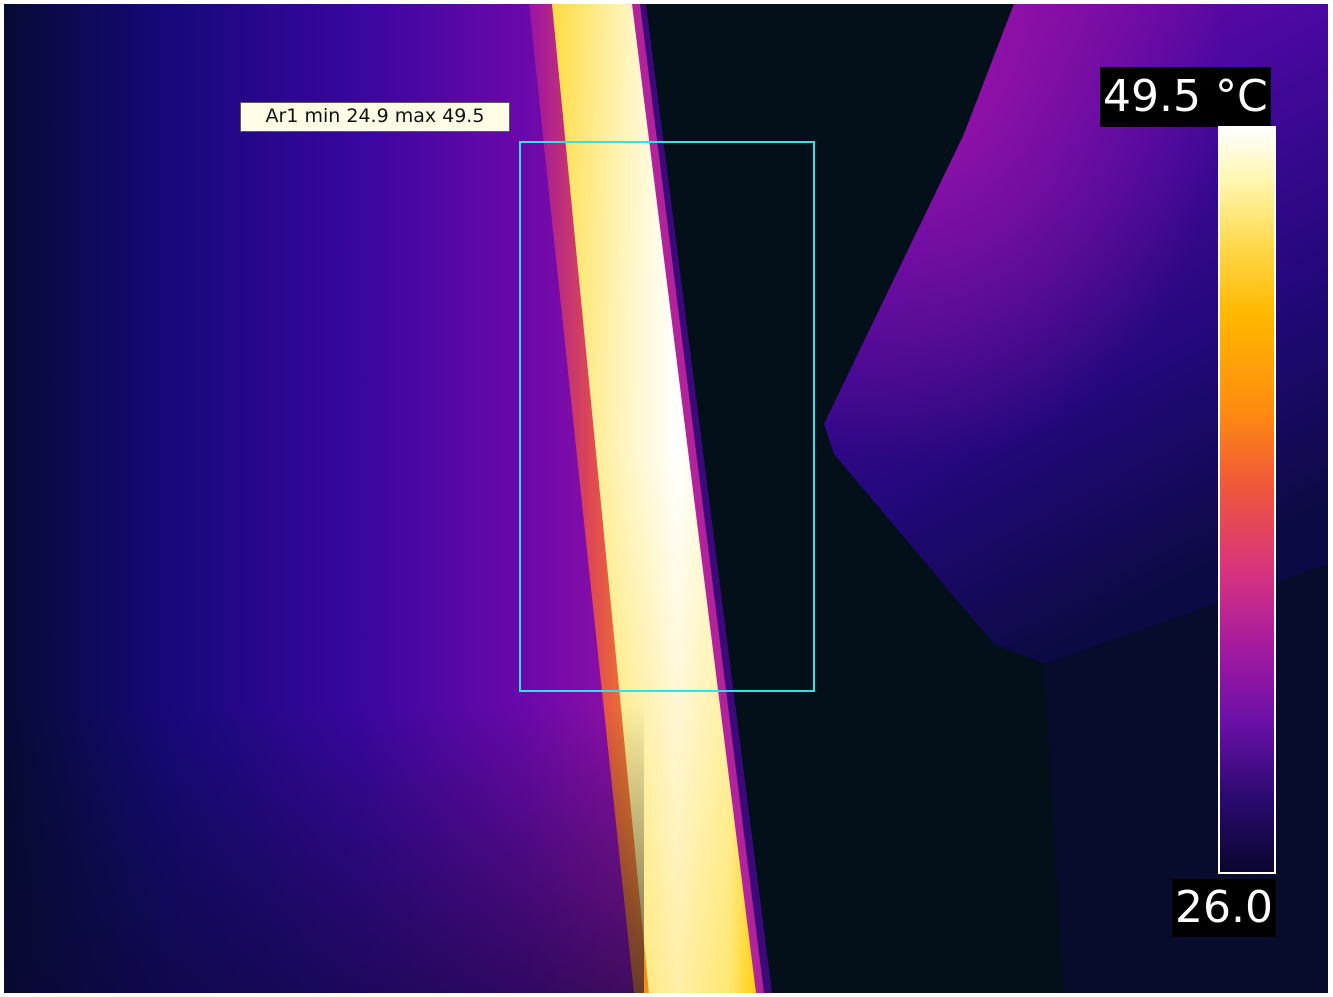  What do you see at coordinates (1185, 97) in the screenshot?
I see `scale-max-label: 49.5 °C` at bounding box center [1185, 97].